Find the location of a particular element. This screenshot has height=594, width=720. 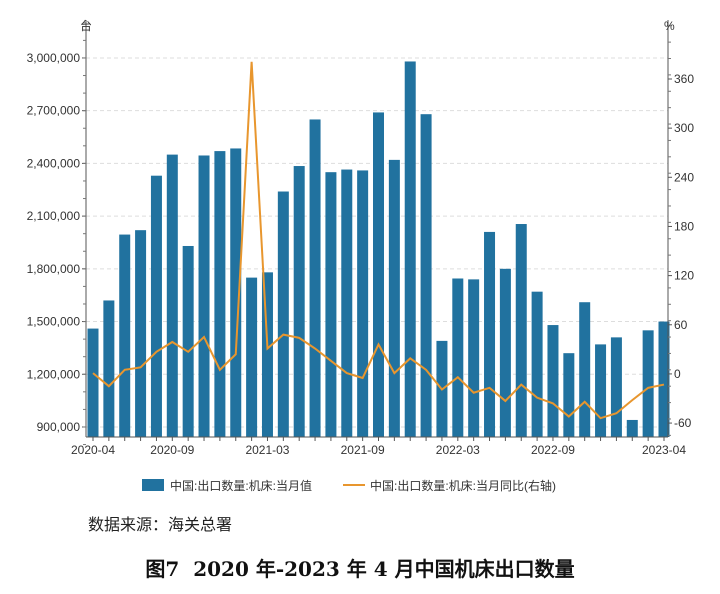

right-tick-label: -60 is located at coordinates (683, 423).